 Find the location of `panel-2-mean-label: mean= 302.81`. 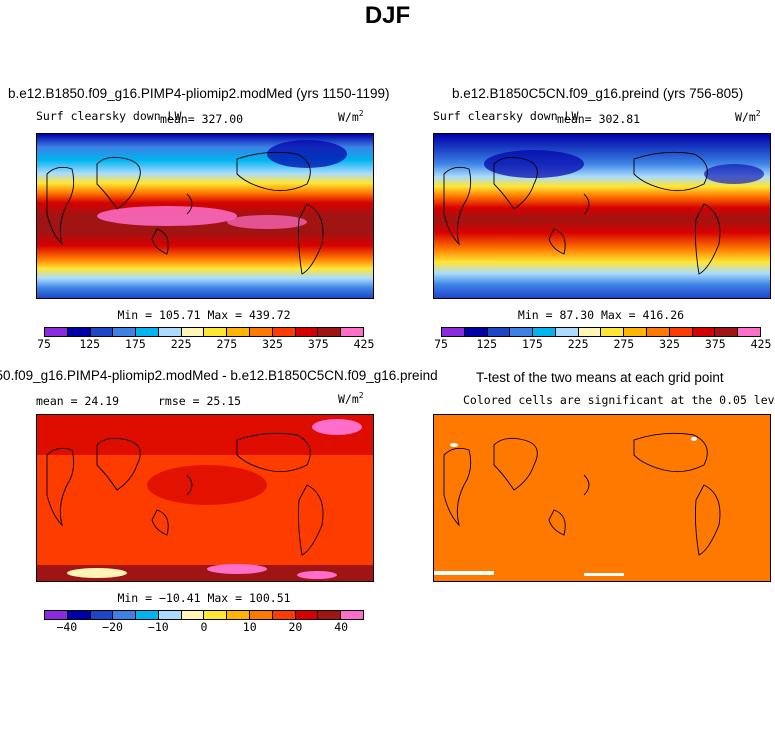

panel-2-mean-label: mean= 302.81 is located at coordinates (599, 119).